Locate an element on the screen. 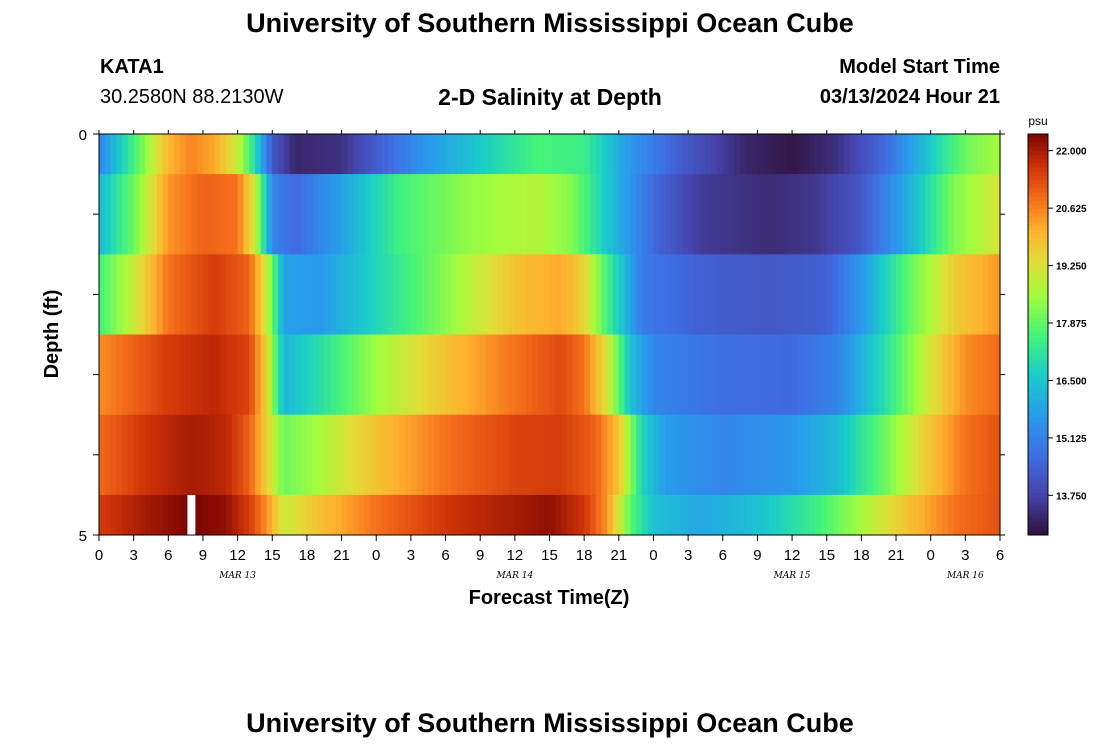  x-tick-label: 15 is located at coordinates (826, 555).